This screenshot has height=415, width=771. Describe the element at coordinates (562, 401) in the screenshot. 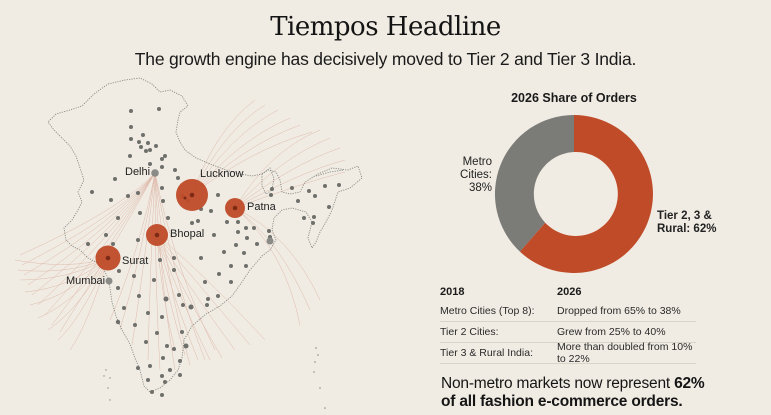

I see `callout-text-line2: of all fashion e-commerce orders.` at that location.